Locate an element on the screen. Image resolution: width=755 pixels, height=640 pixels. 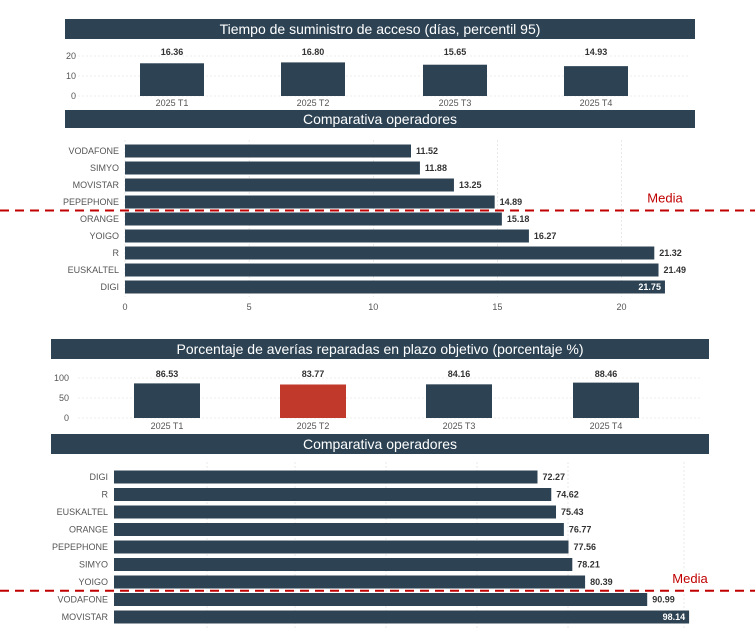
banner-title-4: Comparativa operadores is located at coordinates (380, 444).